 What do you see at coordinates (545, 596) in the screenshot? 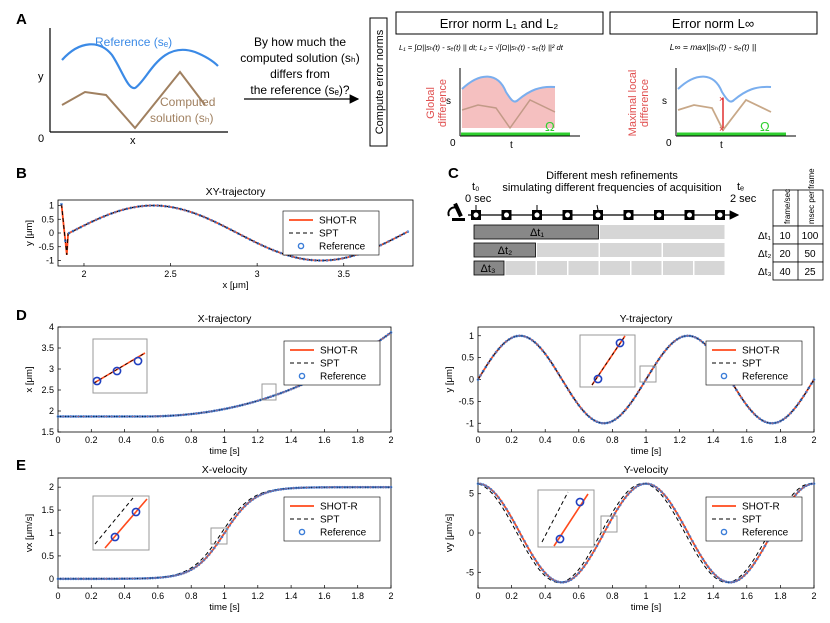
I see `x-tick-label: 0.4` at bounding box center [545, 596].